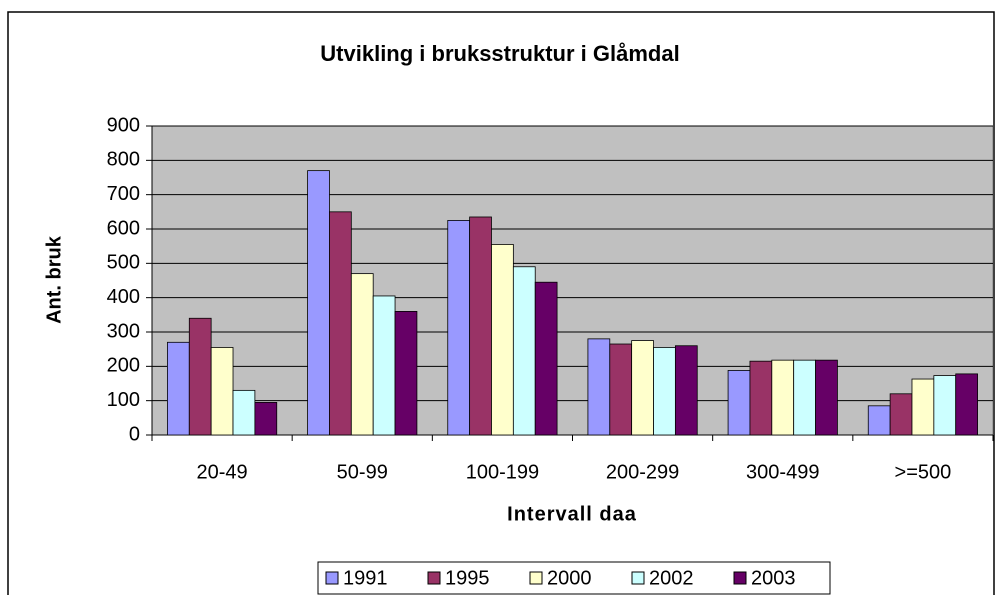 Image resolution: width=997 pixels, height=595 pixels. What do you see at coordinates (123, 263) in the screenshot?
I see `y-tick-label: 500` at bounding box center [123, 263].